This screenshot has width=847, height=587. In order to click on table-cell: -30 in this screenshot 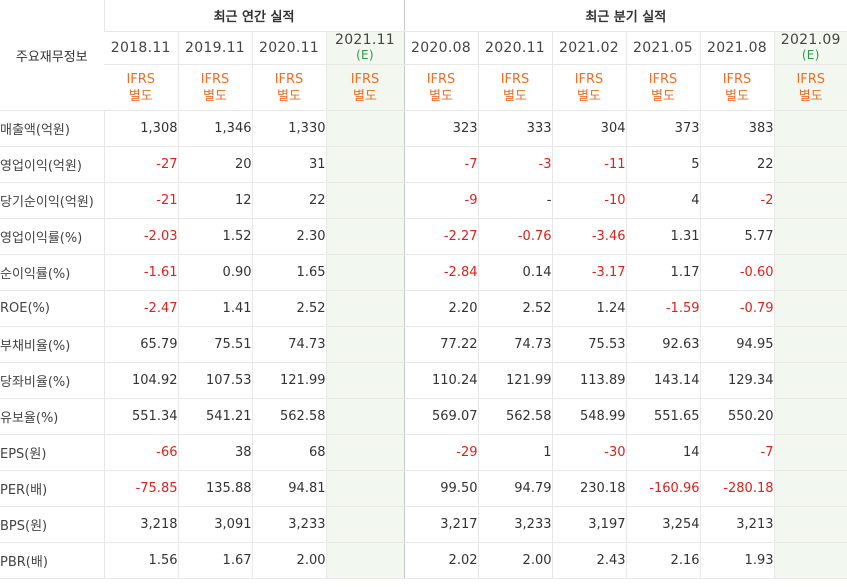, I will do `click(588, 452)`.